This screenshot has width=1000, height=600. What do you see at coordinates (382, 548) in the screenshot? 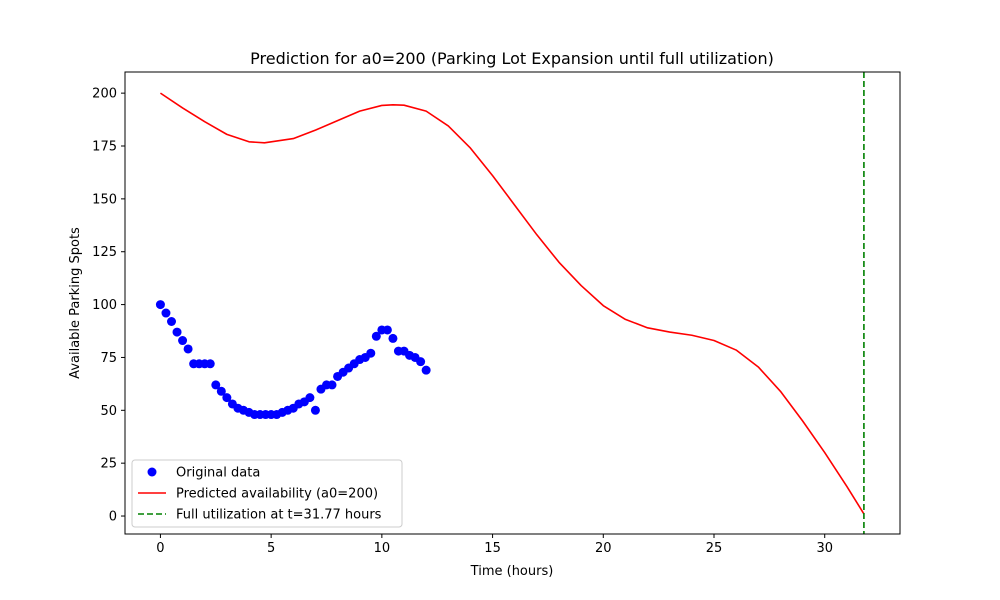
I see `x-tick-label: 10` at bounding box center [382, 548].